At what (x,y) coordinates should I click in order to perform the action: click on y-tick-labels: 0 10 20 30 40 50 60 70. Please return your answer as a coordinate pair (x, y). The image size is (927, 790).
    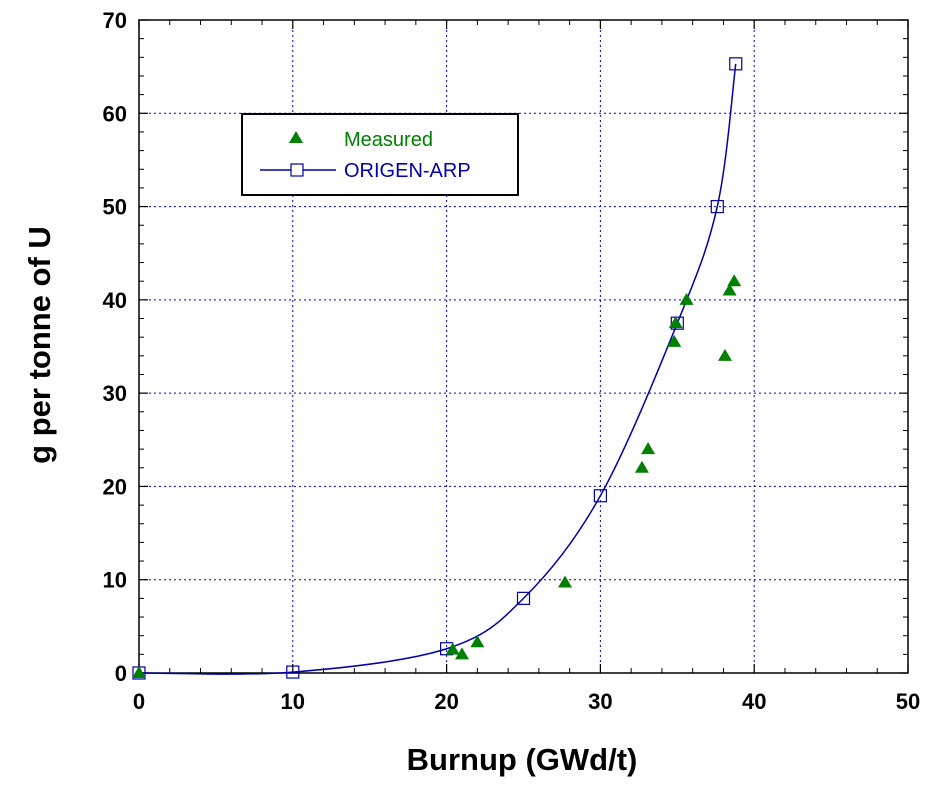
    Looking at the image, I should click on (115, 347).